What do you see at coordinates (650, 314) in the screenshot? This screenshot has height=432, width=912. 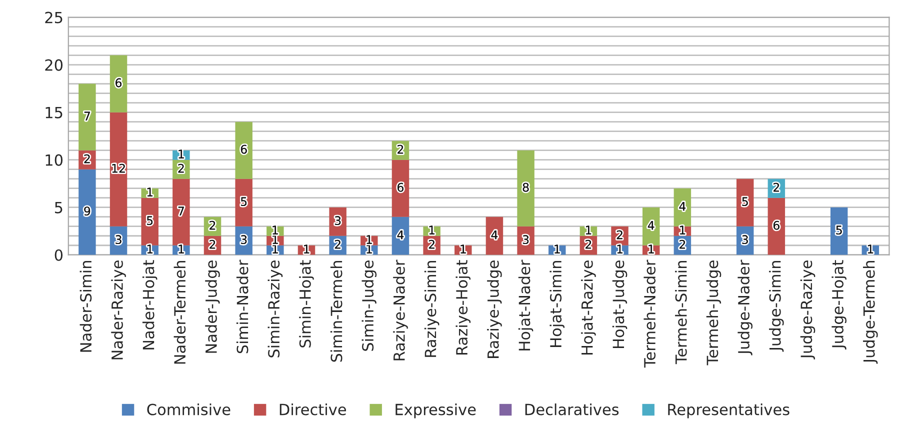 I see `x-tick-label: Termeh-Nader` at bounding box center [650, 314].